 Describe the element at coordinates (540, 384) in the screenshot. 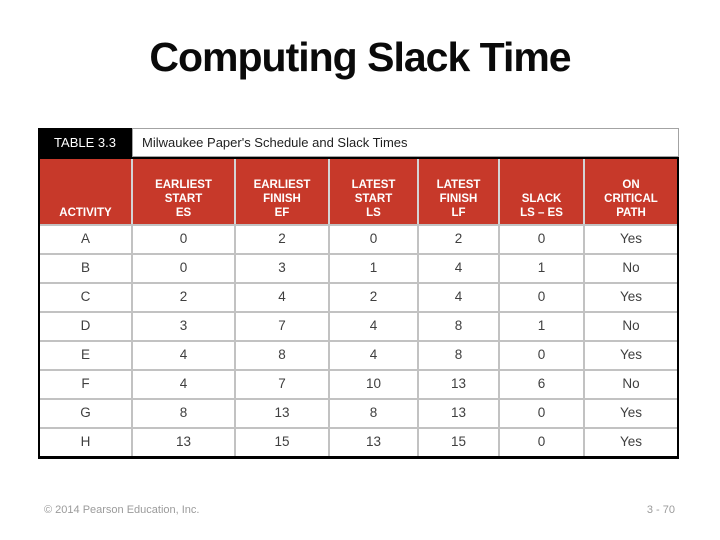

I see `table-cell: 6` at that location.